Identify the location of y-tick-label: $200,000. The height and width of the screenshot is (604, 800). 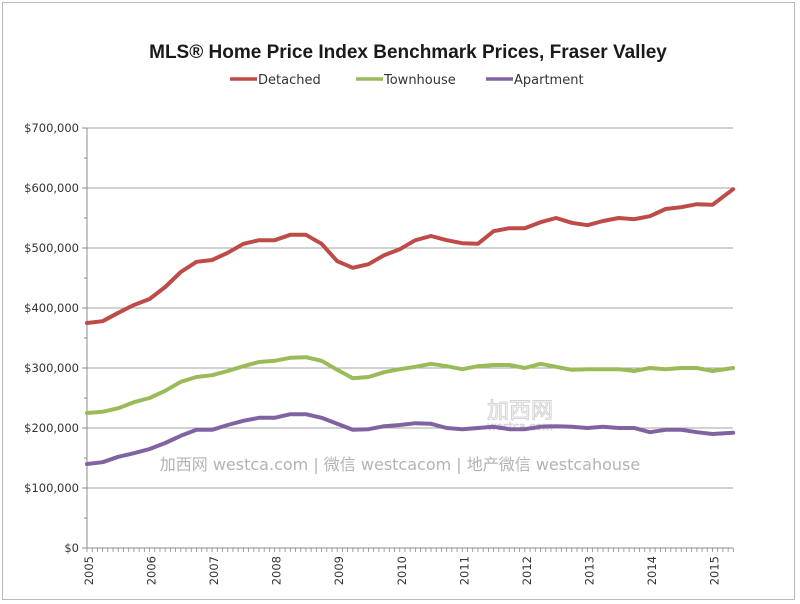
(51, 428).